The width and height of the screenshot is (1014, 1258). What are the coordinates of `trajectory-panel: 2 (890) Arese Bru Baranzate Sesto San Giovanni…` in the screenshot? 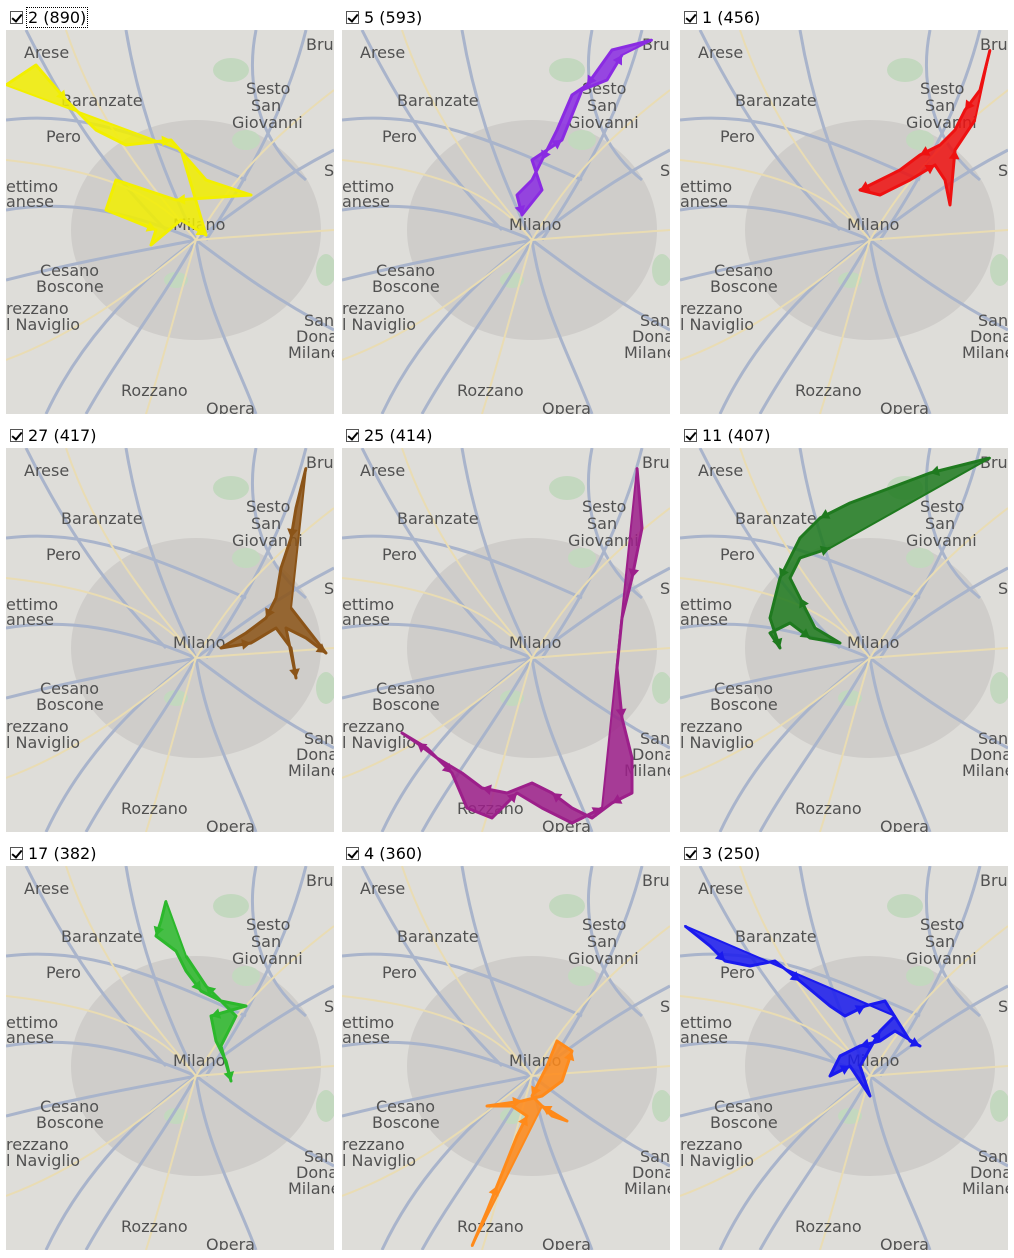 It's located at (171, 214).